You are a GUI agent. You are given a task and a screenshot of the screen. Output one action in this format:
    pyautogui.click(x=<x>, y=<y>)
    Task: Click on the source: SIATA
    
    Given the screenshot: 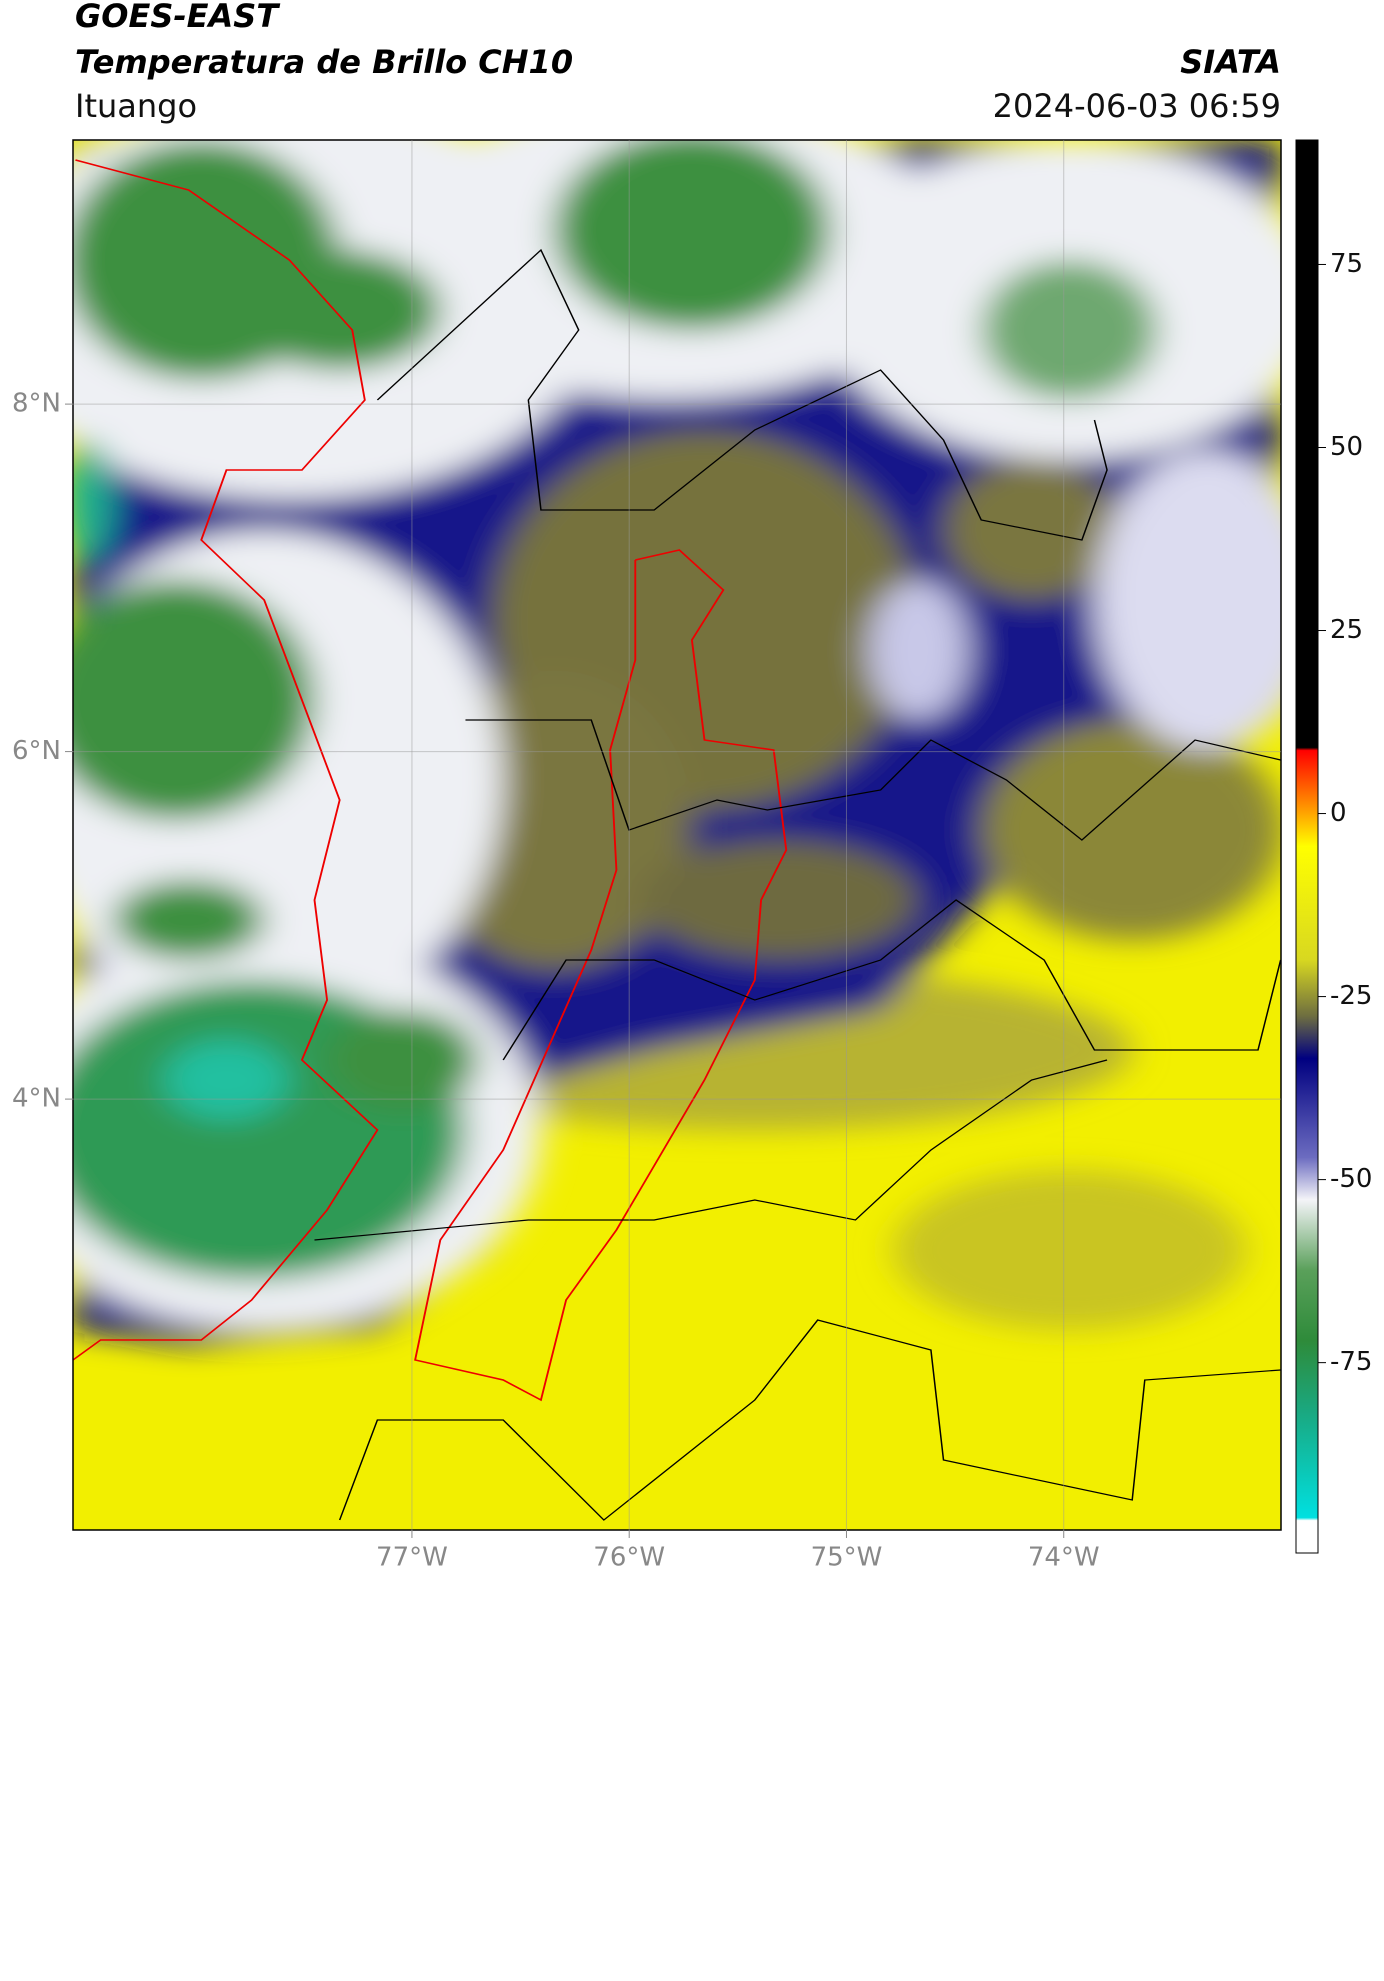 What is the action you would take?
    pyautogui.click(x=1230, y=62)
    